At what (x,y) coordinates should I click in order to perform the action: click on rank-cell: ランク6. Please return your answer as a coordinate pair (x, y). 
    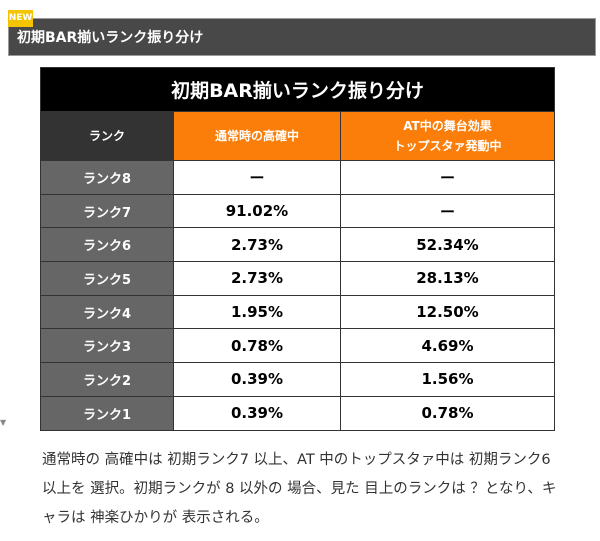
    Looking at the image, I should click on (107, 245).